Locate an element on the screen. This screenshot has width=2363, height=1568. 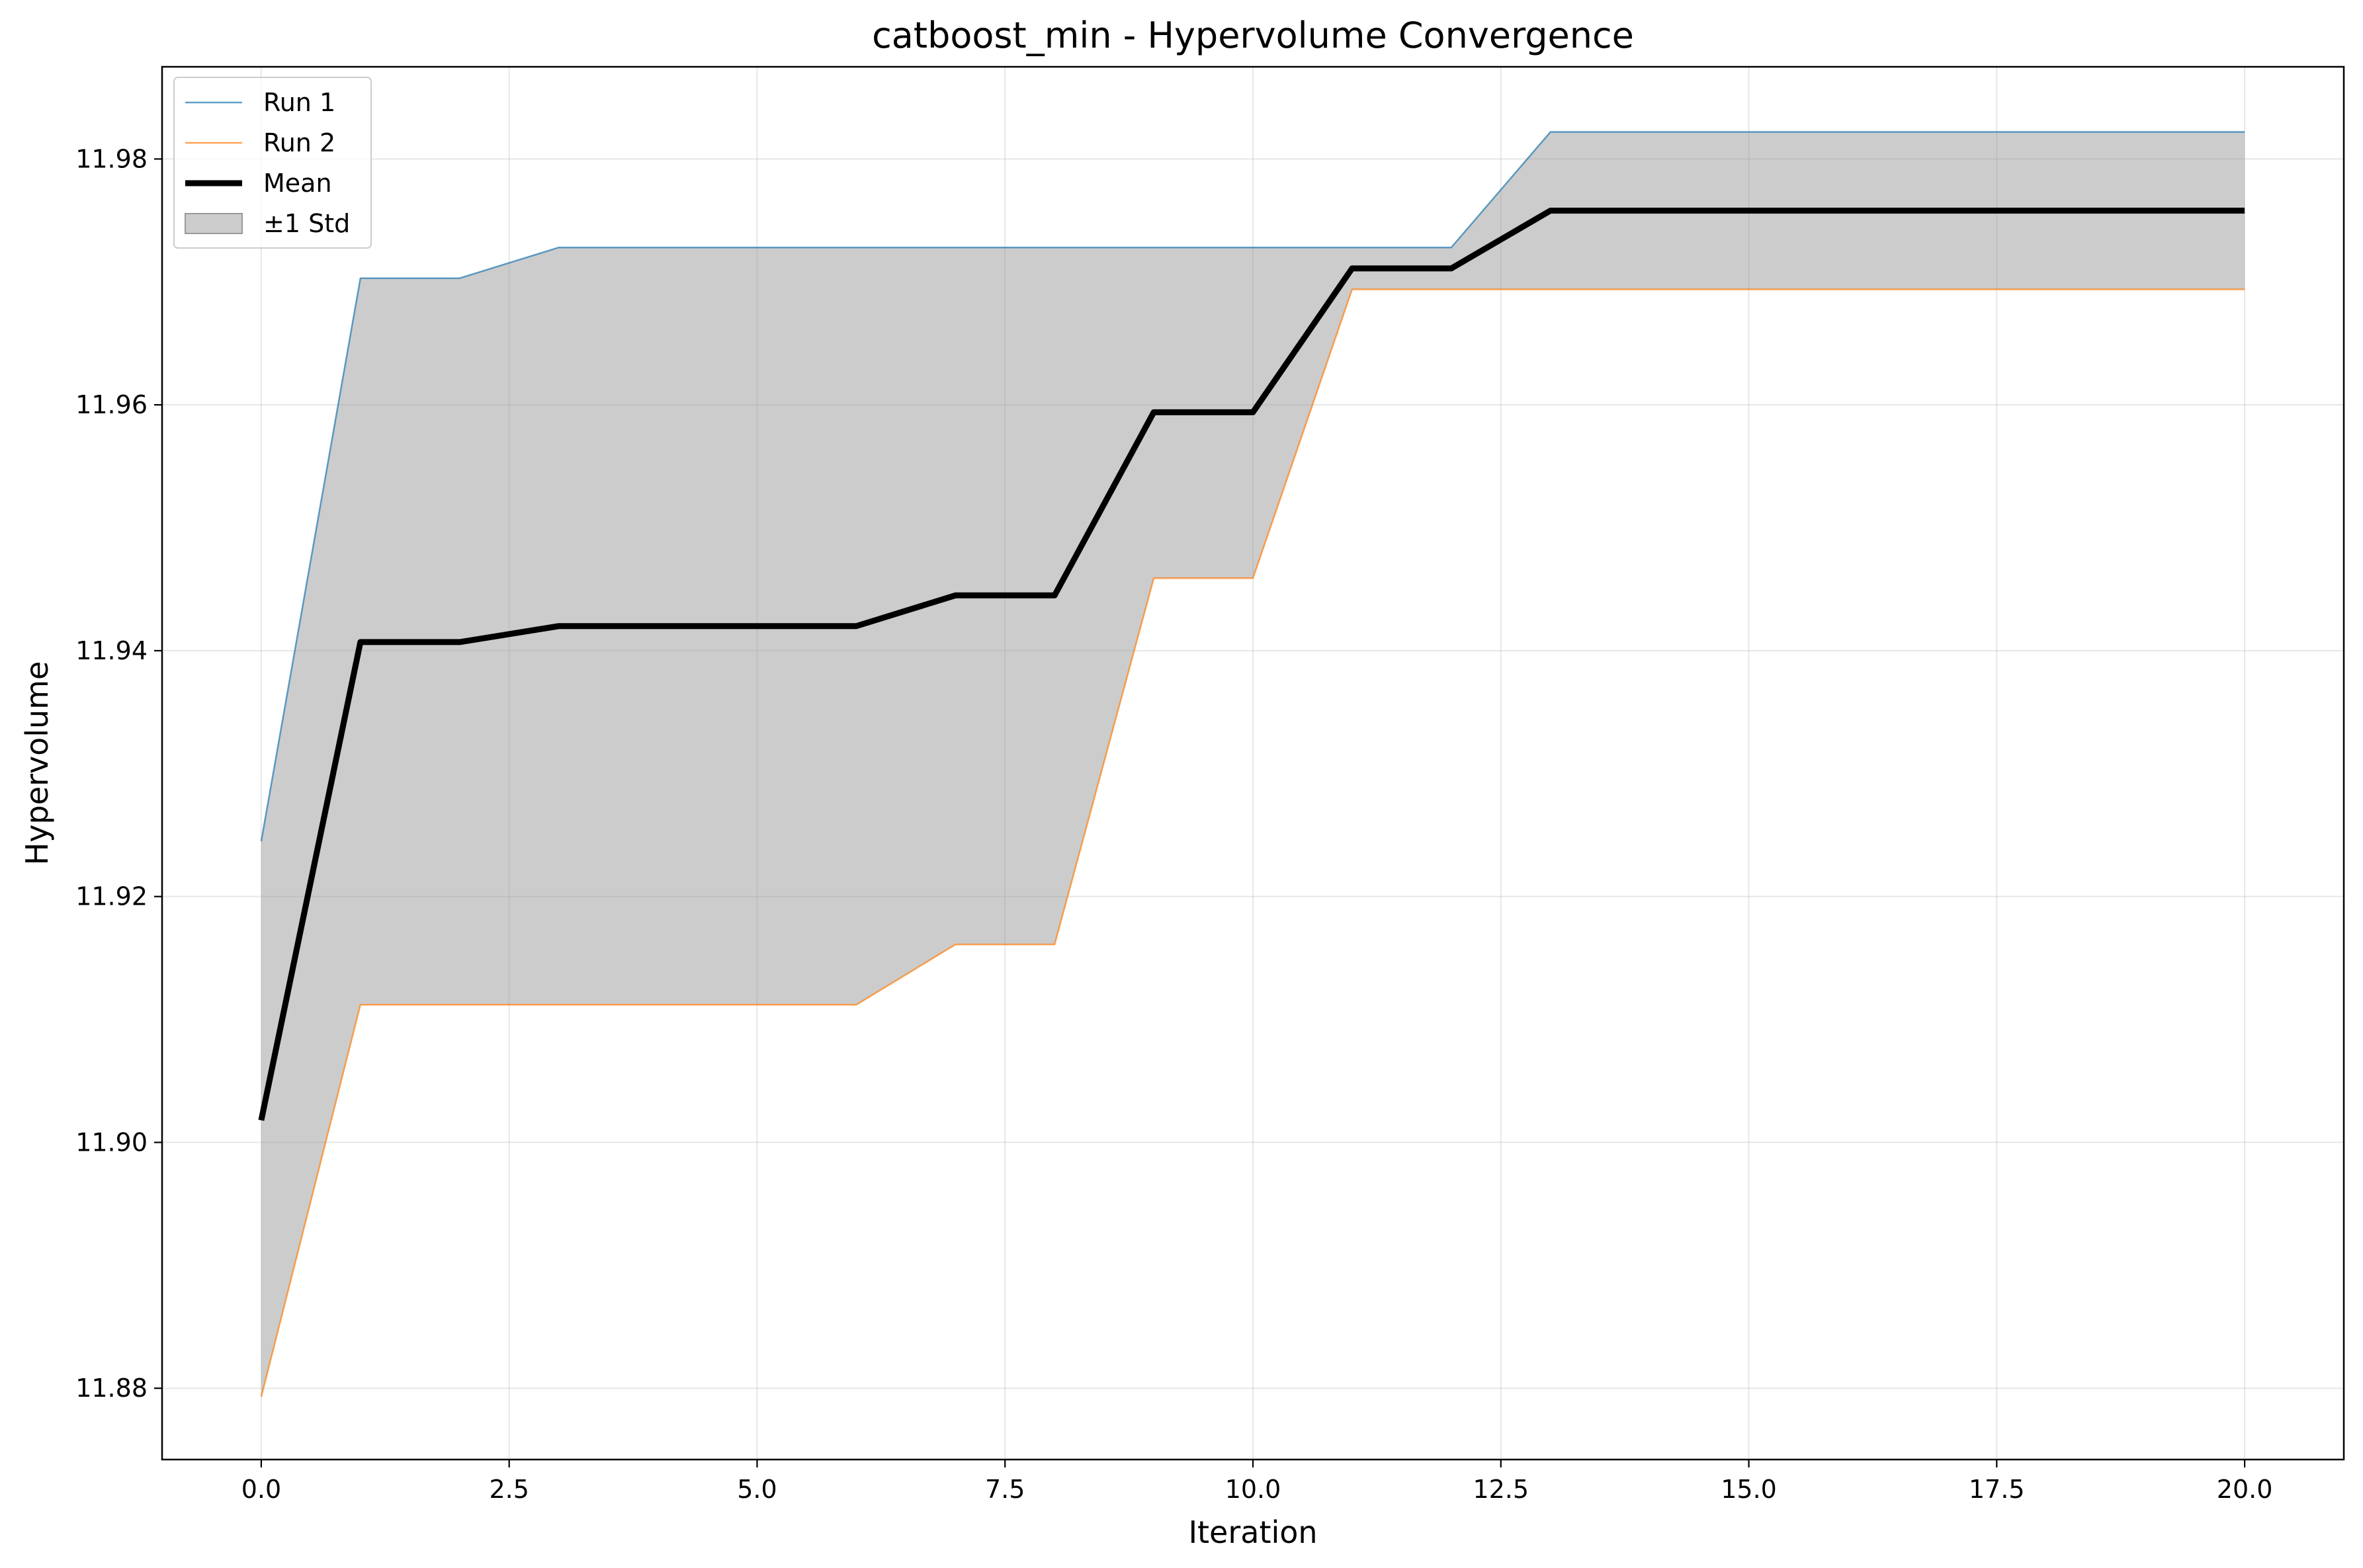
legend: Run 1 Run 2 Mean ±1 Std is located at coordinates (272, 163).